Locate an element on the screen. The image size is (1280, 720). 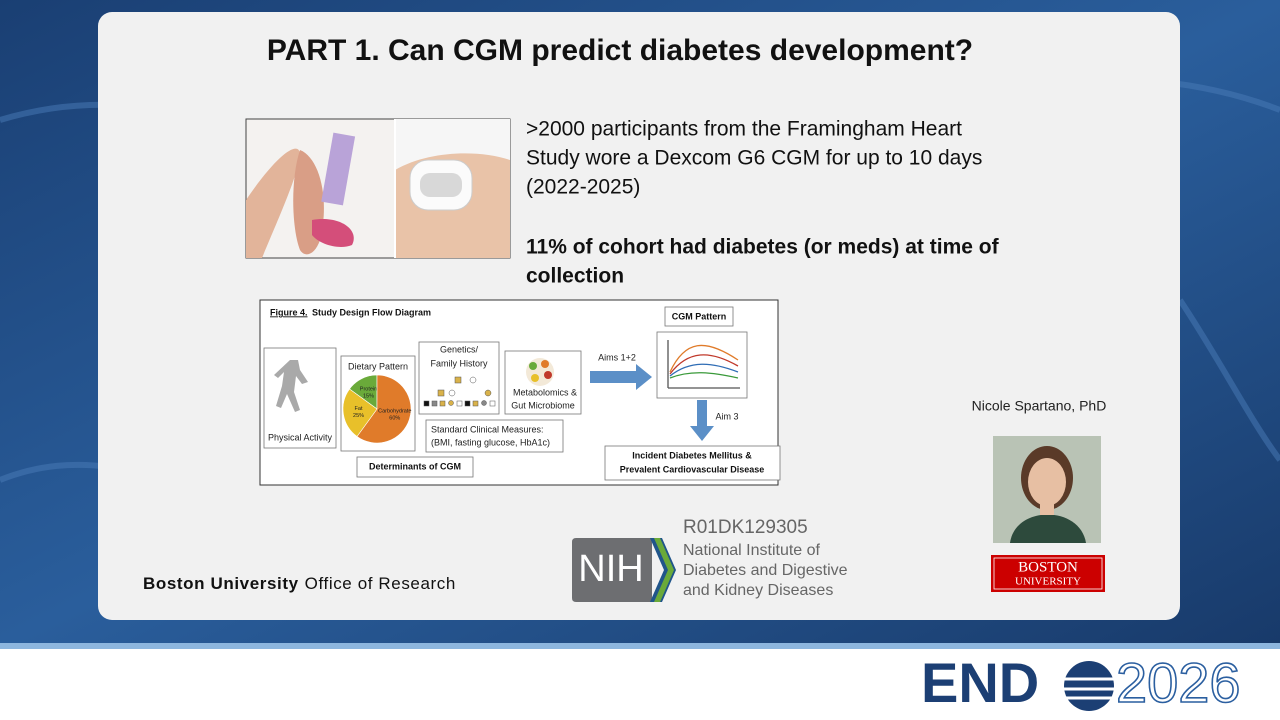
bu-logo-text: UNIVERSITY is located at coordinates (1048, 582).